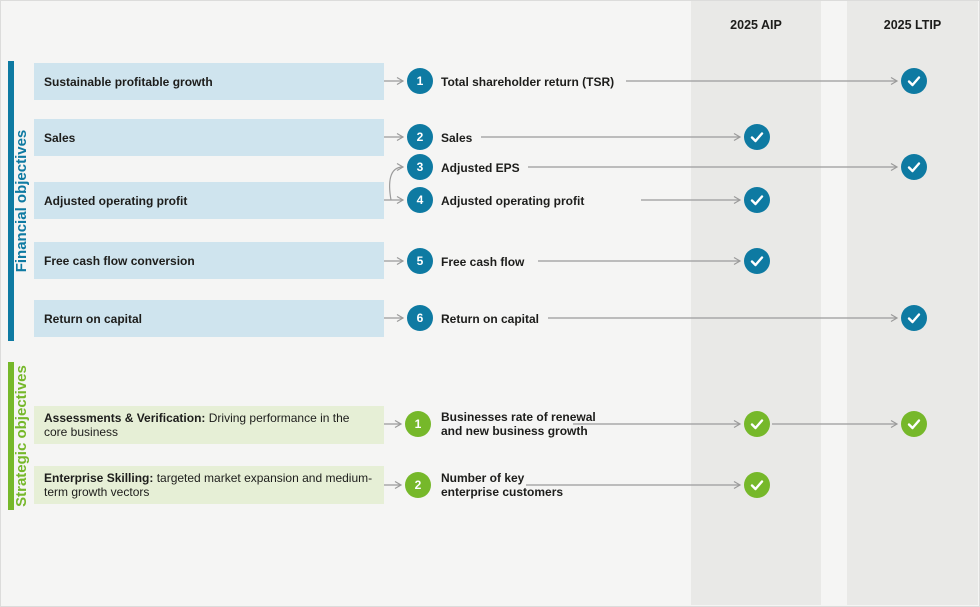  I want to click on measure-number-6: 6, so click(420, 318).